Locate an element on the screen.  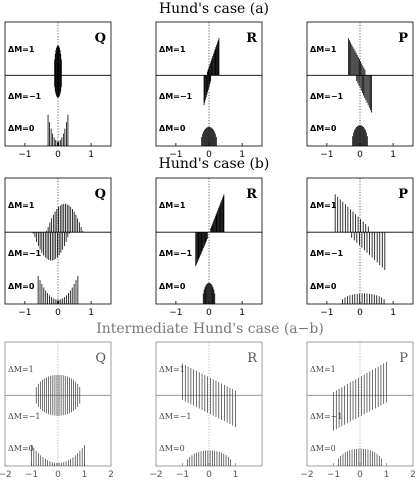
row-title-case-a: Hund's case (a) is located at coordinates (214, 9).